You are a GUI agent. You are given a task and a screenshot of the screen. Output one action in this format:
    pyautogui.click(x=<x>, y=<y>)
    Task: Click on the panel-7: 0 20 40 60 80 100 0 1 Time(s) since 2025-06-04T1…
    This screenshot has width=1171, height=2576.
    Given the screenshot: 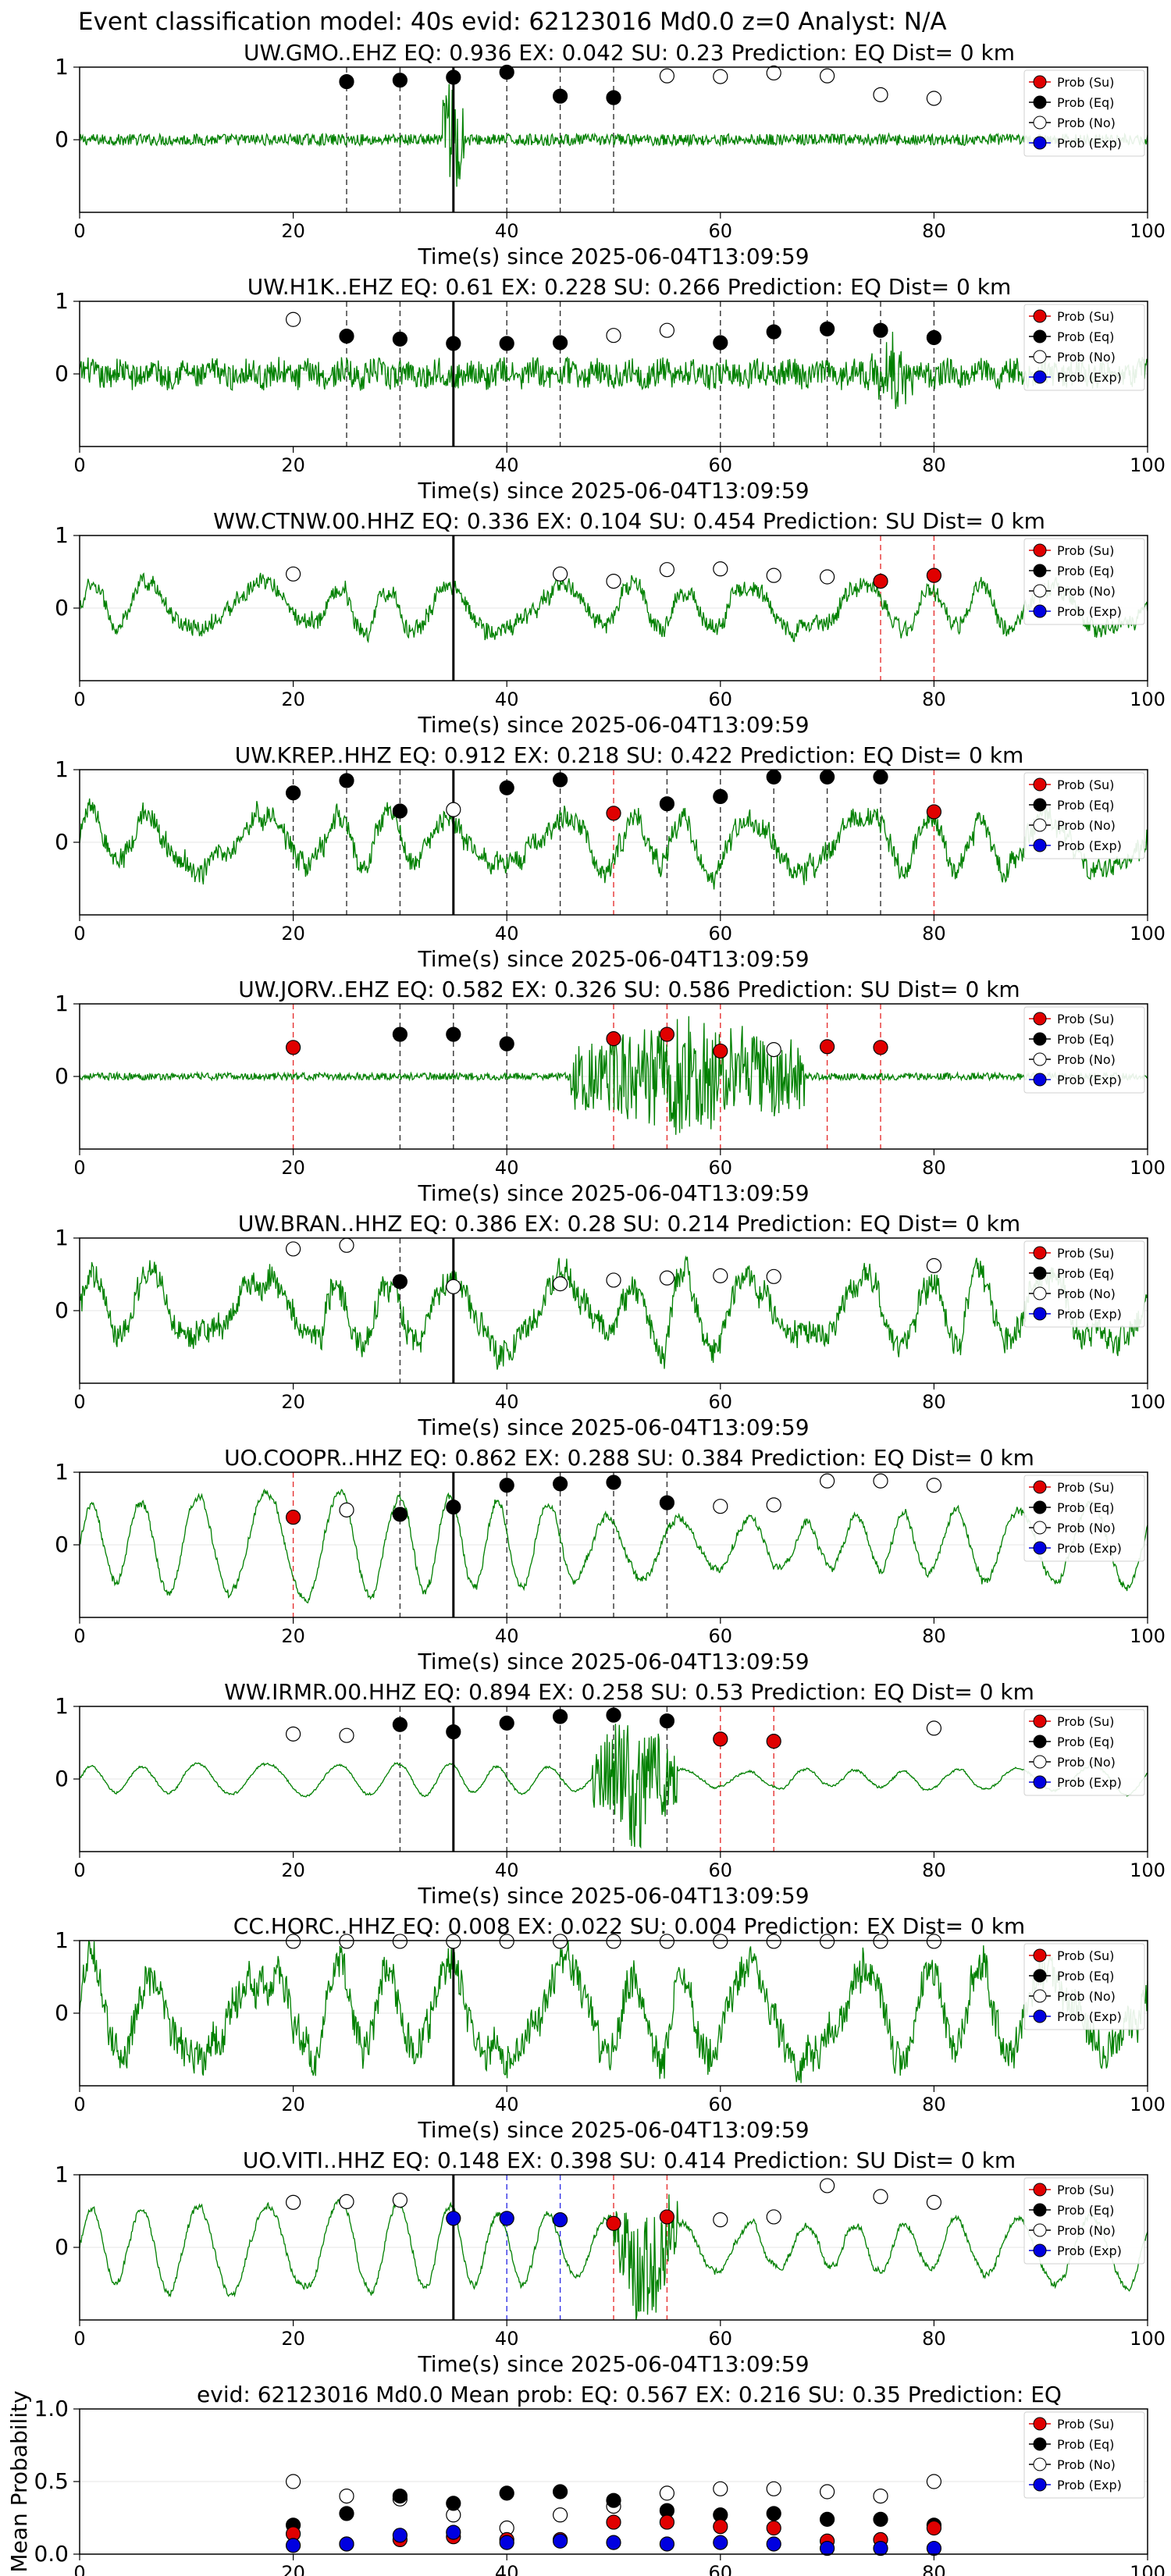 What is the action you would take?
    pyautogui.click(x=610, y=1794)
    